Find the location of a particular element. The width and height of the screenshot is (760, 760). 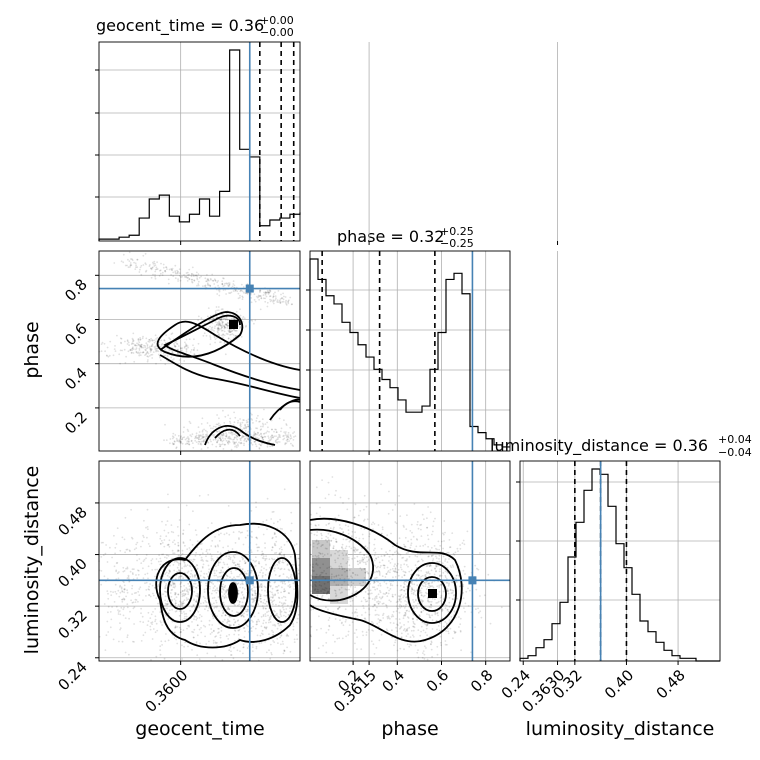

xtick-label-geocent-time: 0.3600 is located at coordinates (167, 691).